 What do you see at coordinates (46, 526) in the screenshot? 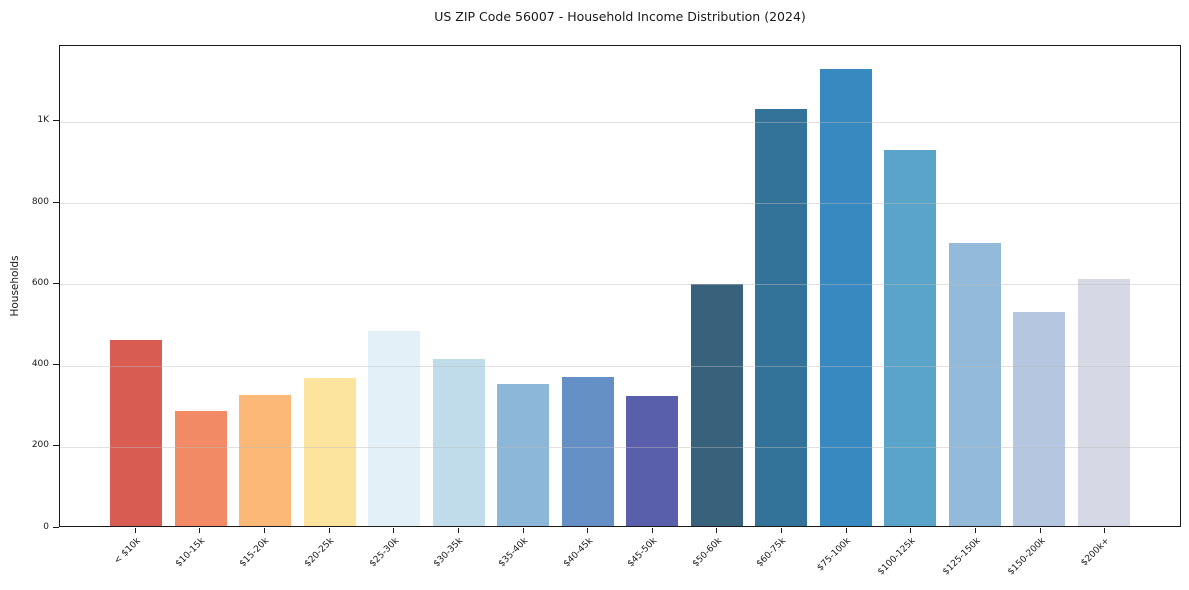
I see `y-tick-label: 0` at bounding box center [46, 526].